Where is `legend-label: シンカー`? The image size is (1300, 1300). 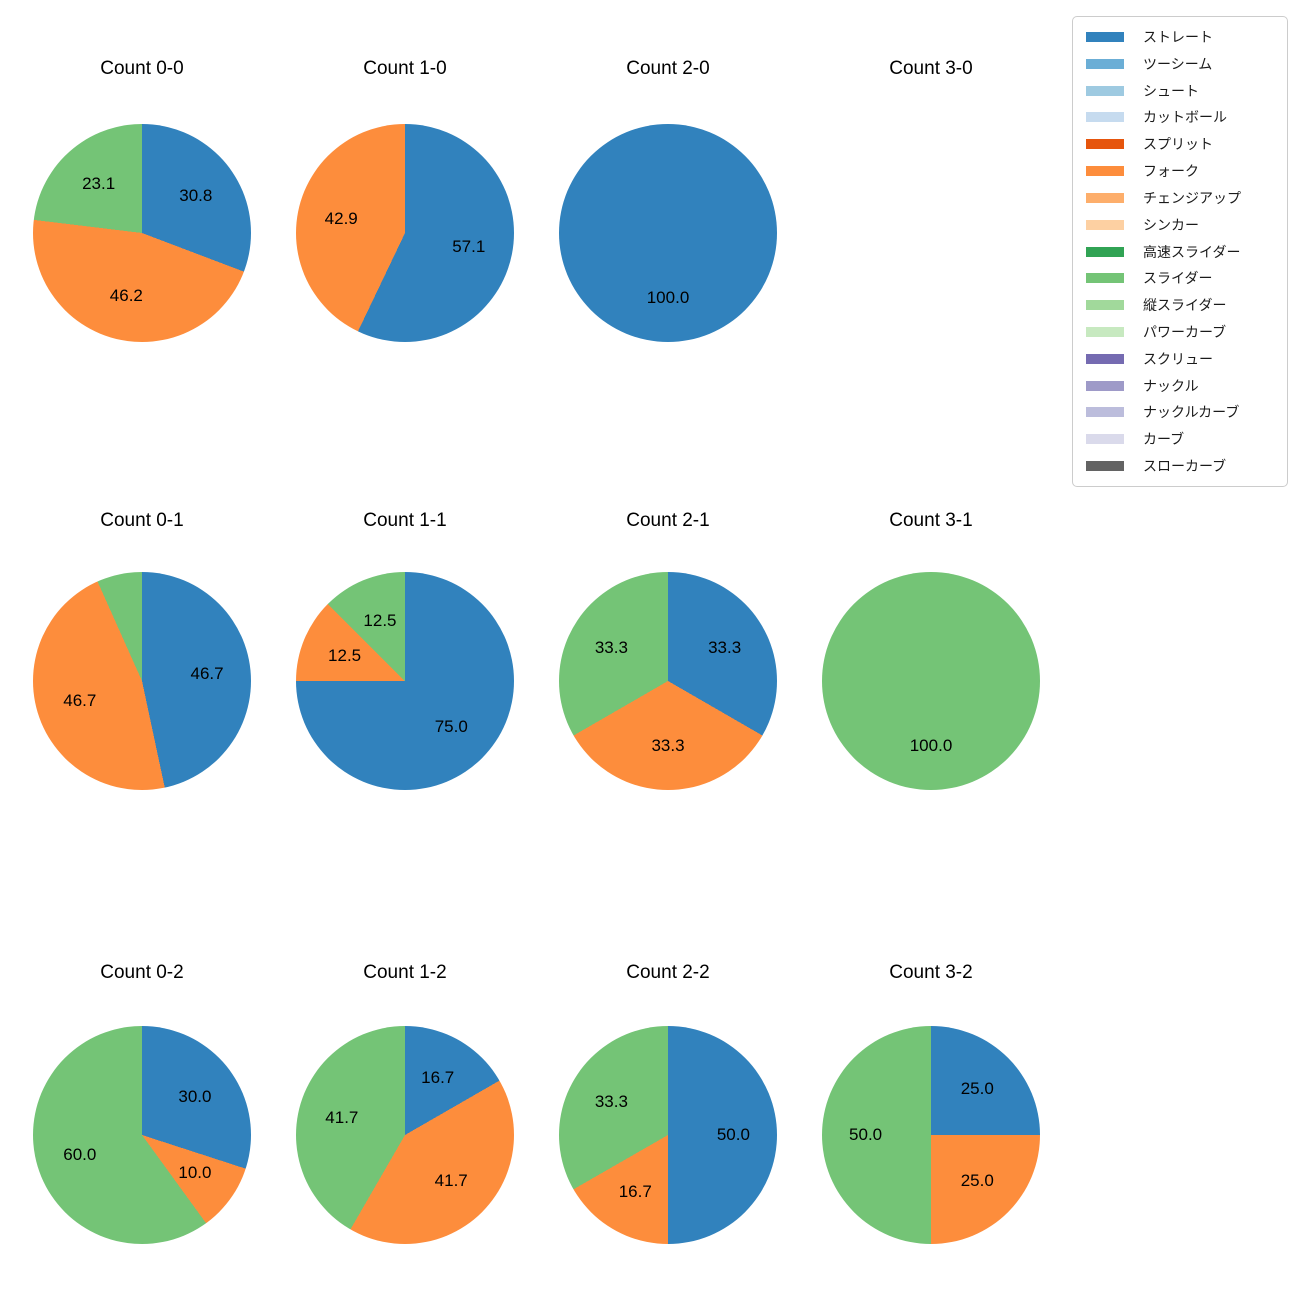
legend-label: シンカー is located at coordinates (1171, 224).